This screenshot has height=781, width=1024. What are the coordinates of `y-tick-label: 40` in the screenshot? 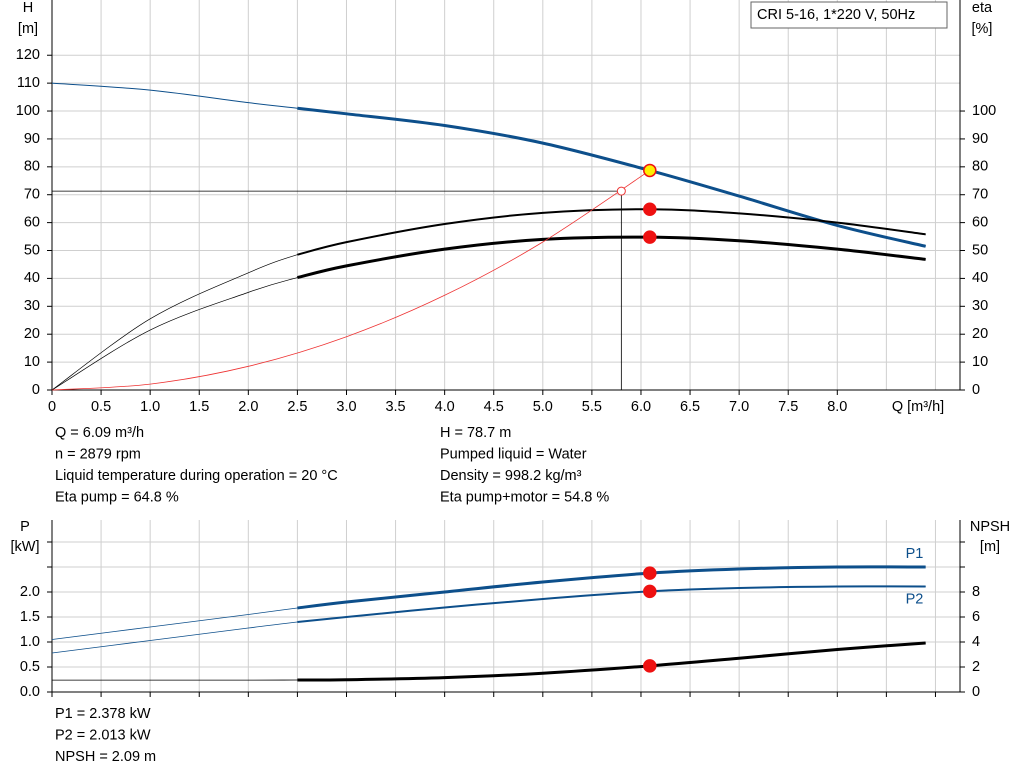 It's located at (32, 278).